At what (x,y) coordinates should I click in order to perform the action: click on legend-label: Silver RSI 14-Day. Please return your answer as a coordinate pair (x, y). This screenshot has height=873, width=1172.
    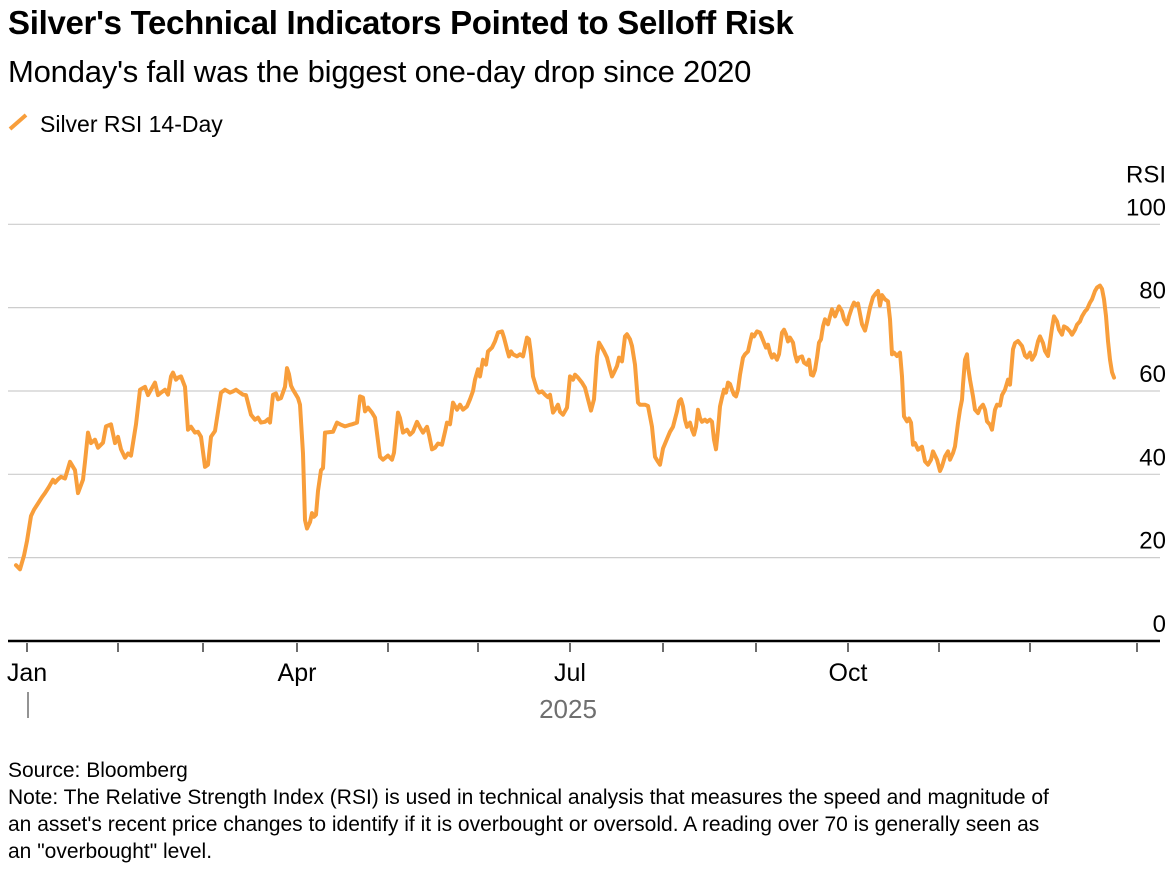
    Looking at the image, I should click on (131, 124).